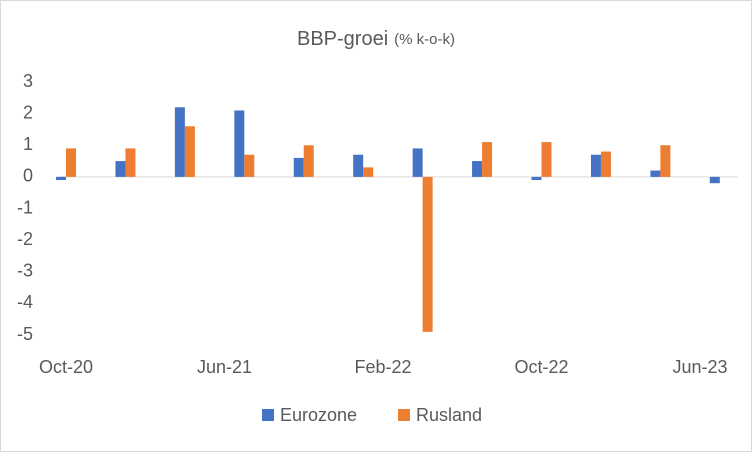 The height and width of the screenshot is (457, 752). What do you see at coordinates (28, 81) in the screenshot?
I see `y-tick-label: 3` at bounding box center [28, 81].